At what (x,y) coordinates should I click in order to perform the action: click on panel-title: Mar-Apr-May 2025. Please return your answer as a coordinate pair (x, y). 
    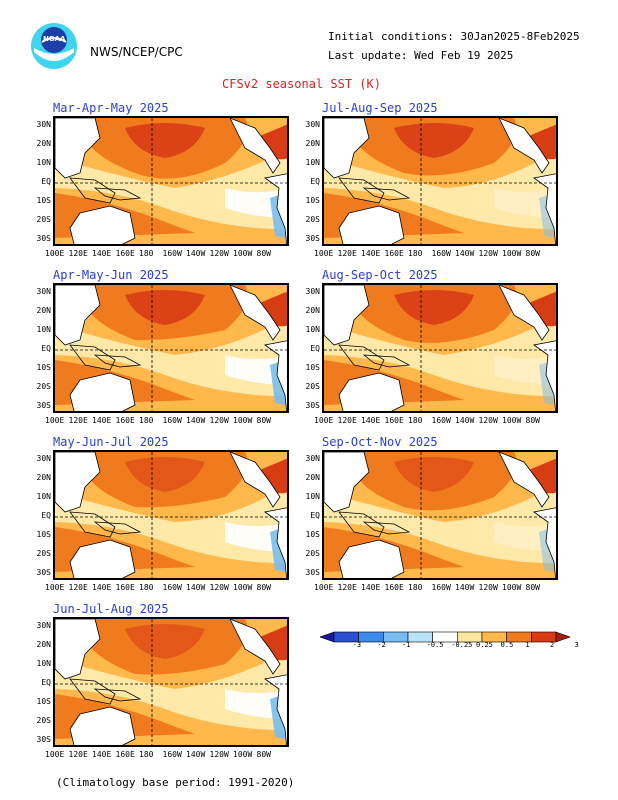
    Looking at the image, I should click on (111, 108).